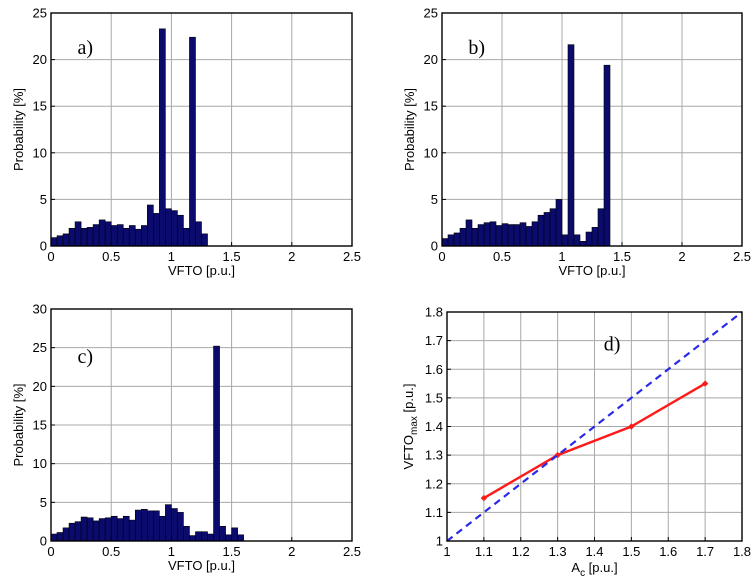 The height and width of the screenshot is (582, 756). Describe the element at coordinates (484, 551) in the screenshot. I see `x-tick-label: 1.1` at that location.